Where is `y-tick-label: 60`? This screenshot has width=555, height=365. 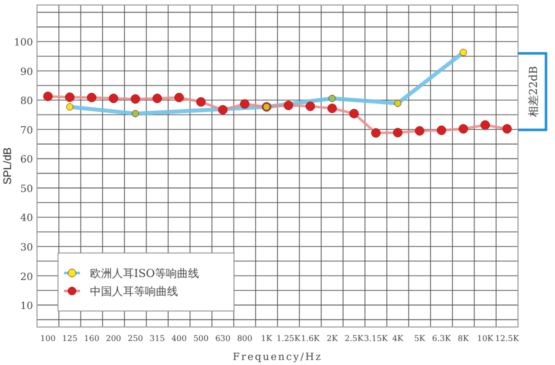 y-tick-label: 60 is located at coordinates (26, 160).